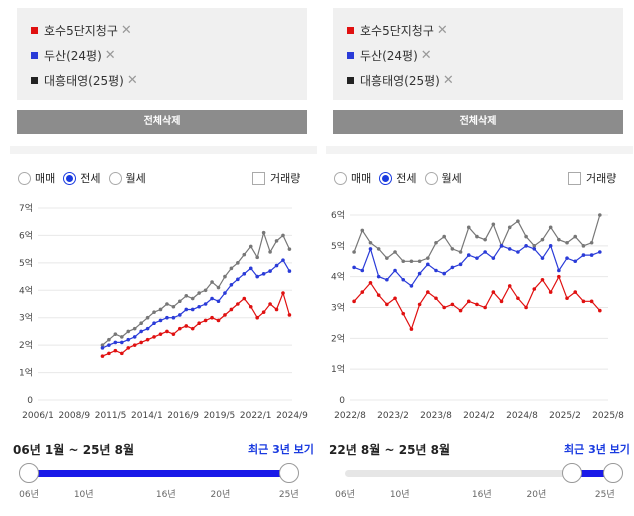 The height and width of the screenshot is (516, 634). Describe the element at coordinates (288, 495) in the screenshot. I see `slider-tick-label: 25년` at that location.